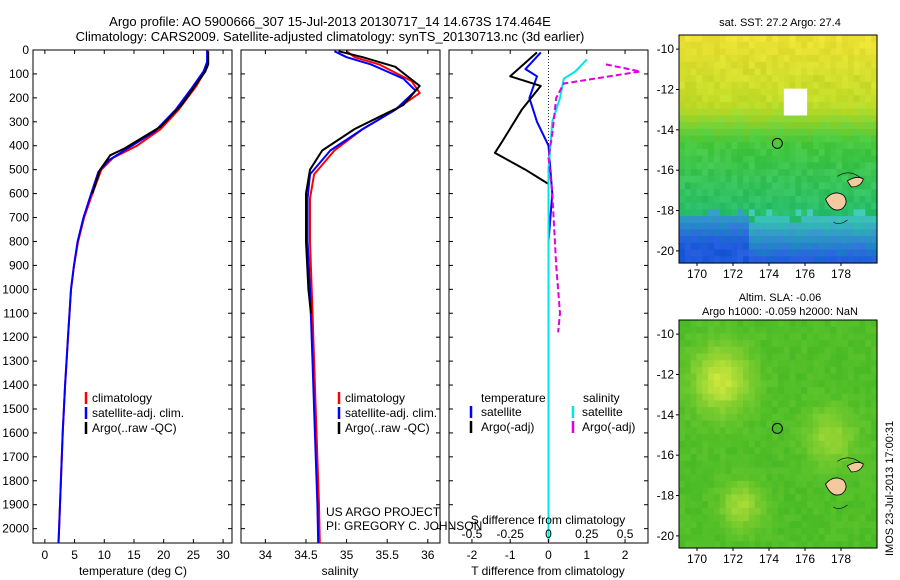 Image resolution: width=900 pixels, height=580 pixels. Describe the element at coordinates (666, 211) in the screenshot. I see `map-y-tick-label: -18` at that location.